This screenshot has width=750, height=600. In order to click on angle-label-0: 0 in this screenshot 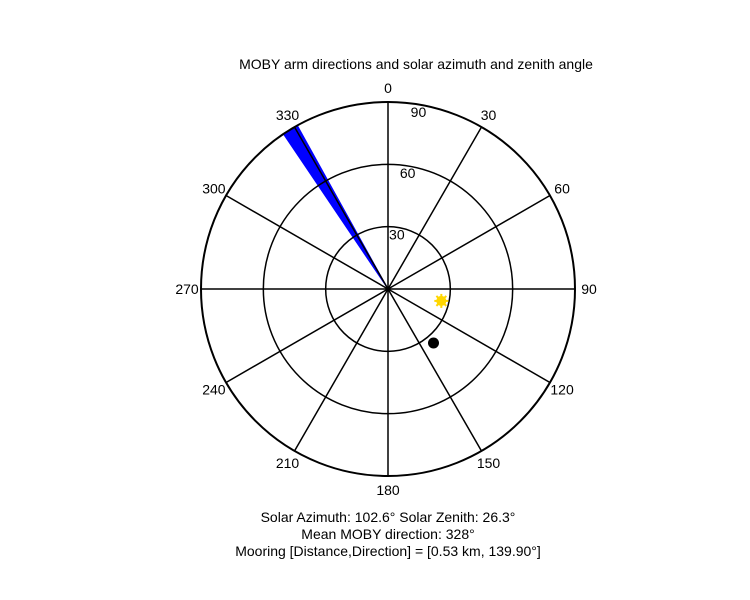, I will do `click(388, 88)`.